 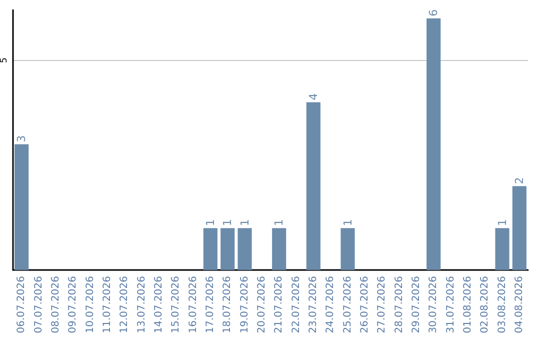 I want to click on x-tick-label: 22.07.2026, so click(x=296, y=305).